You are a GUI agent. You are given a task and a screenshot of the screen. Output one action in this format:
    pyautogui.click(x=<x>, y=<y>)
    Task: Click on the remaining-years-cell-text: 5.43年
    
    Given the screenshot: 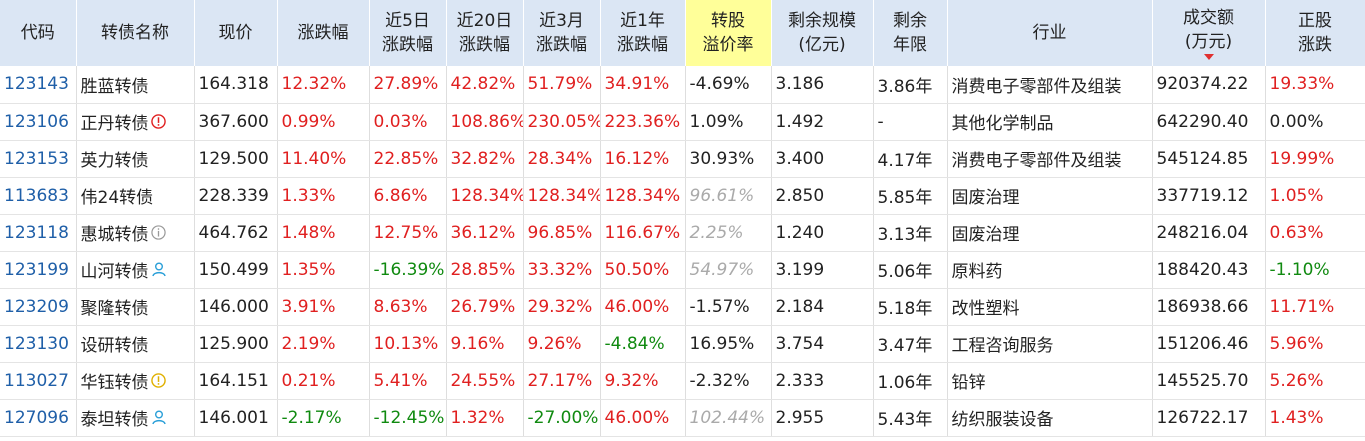 What is the action you would take?
    pyautogui.click(x=905, y=420)
    